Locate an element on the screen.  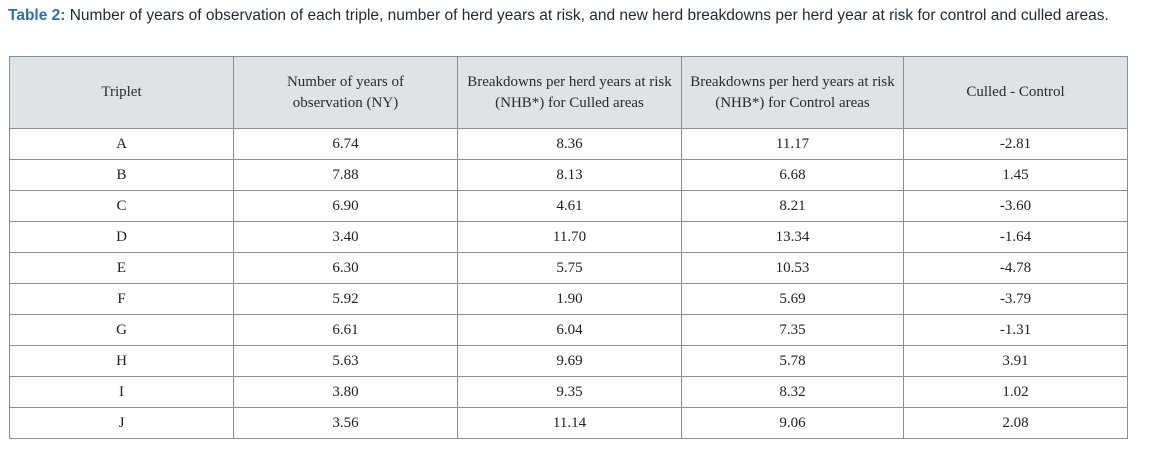
table-row: C 6.90 4.61 8.21 -3.60 is located at coordinates (568, 206).